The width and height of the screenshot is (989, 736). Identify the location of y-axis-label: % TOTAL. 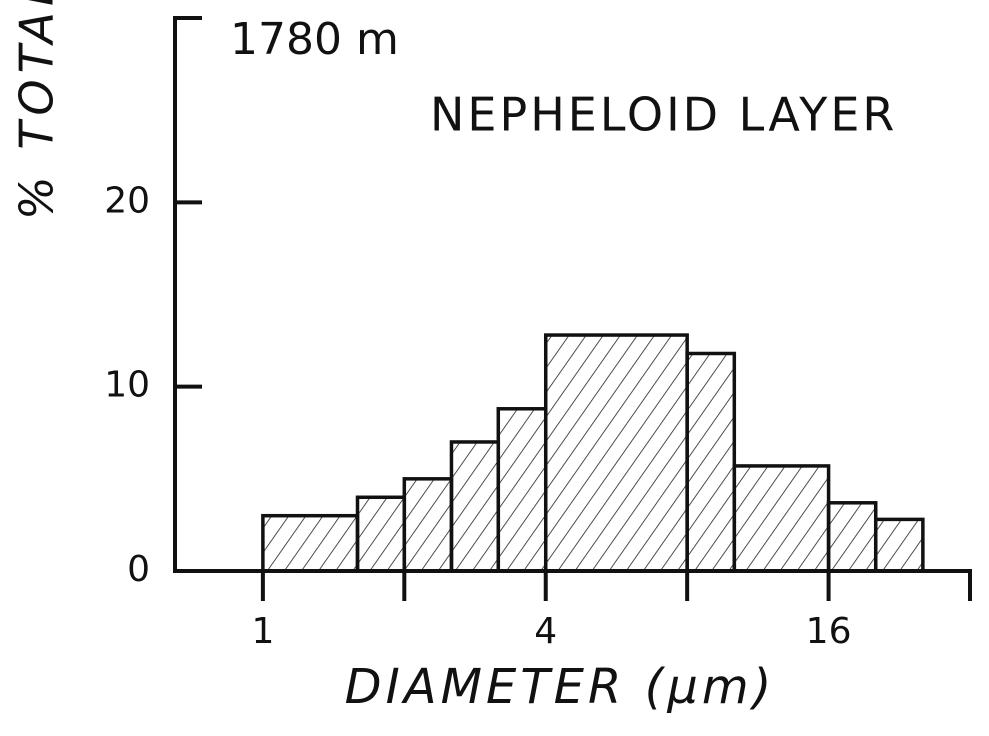
(37, 110).